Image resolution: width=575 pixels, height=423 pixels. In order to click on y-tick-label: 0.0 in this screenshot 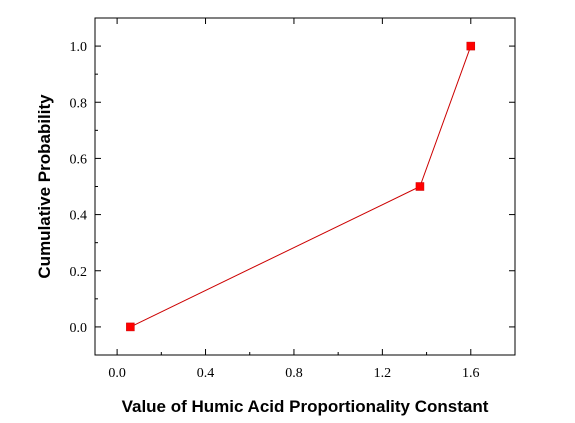, I will do `click(79, 328)`.